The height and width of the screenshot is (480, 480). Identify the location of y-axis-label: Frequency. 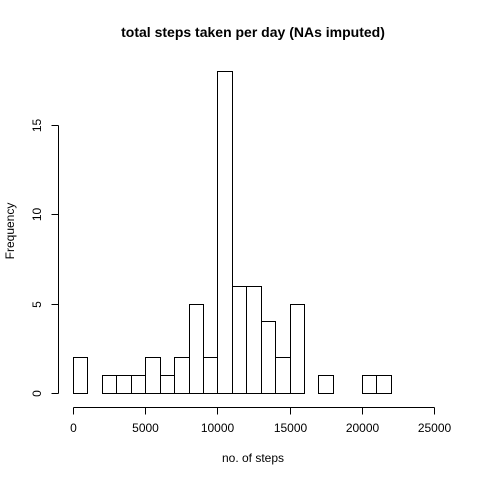
(10, 231).